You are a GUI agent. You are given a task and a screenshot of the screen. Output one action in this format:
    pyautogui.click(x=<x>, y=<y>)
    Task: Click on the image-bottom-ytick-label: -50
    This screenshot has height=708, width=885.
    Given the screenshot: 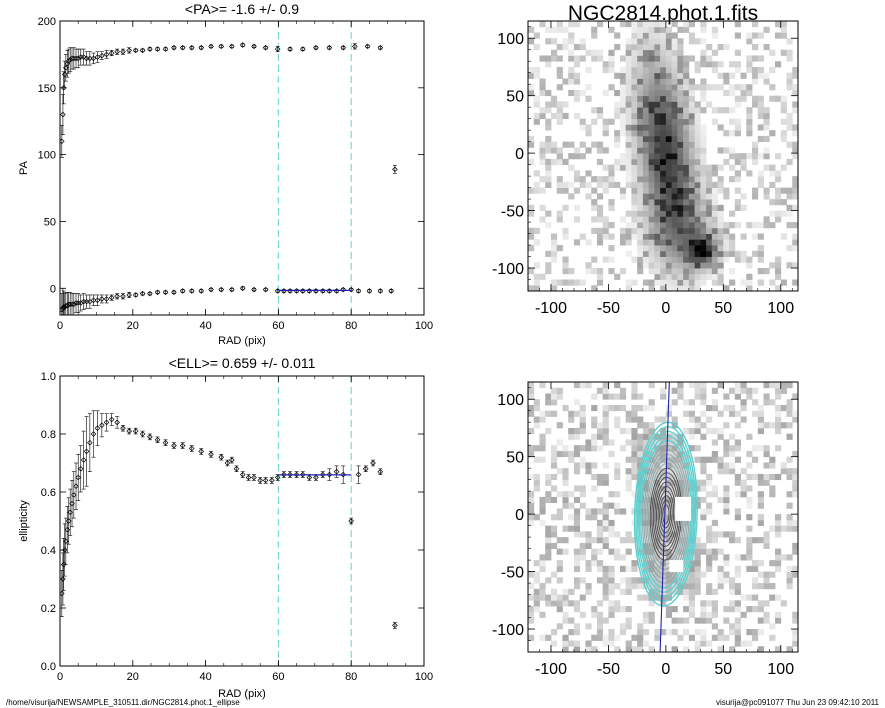 What is the action you would take?
    pyautogui.click(x=512, y=573)
    